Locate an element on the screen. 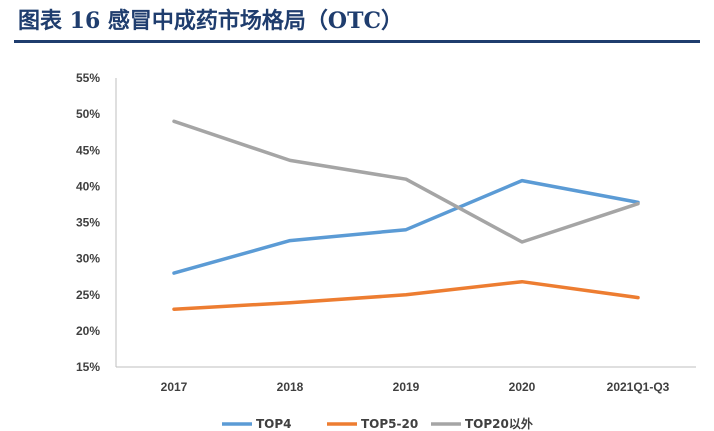 The width and height of the screenshot is (714, 431). y-tick-label: 30% is located at coordinates (88, 259).